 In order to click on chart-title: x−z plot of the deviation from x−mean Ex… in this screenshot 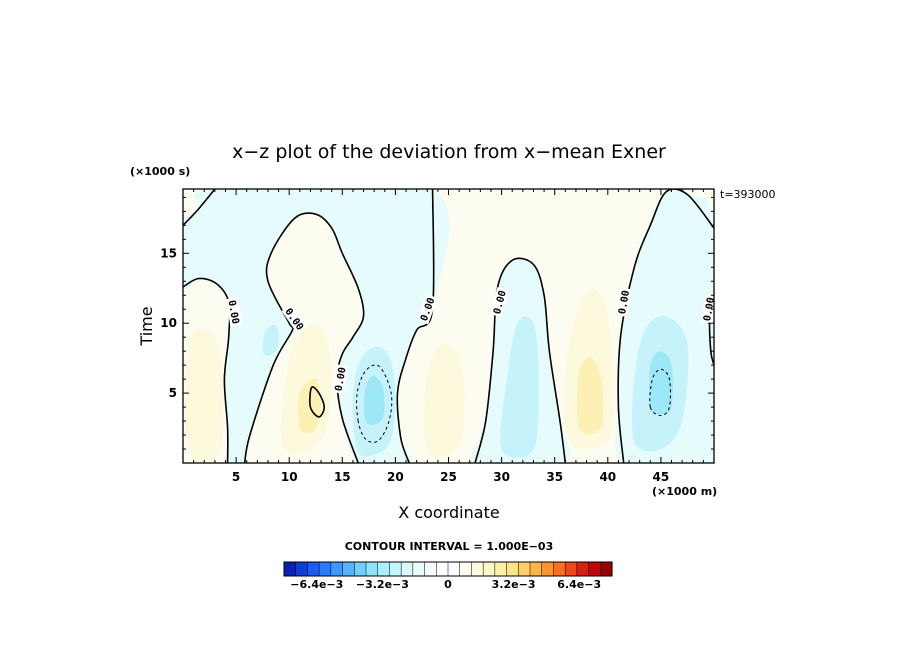, I will do `click(449, 152)`.